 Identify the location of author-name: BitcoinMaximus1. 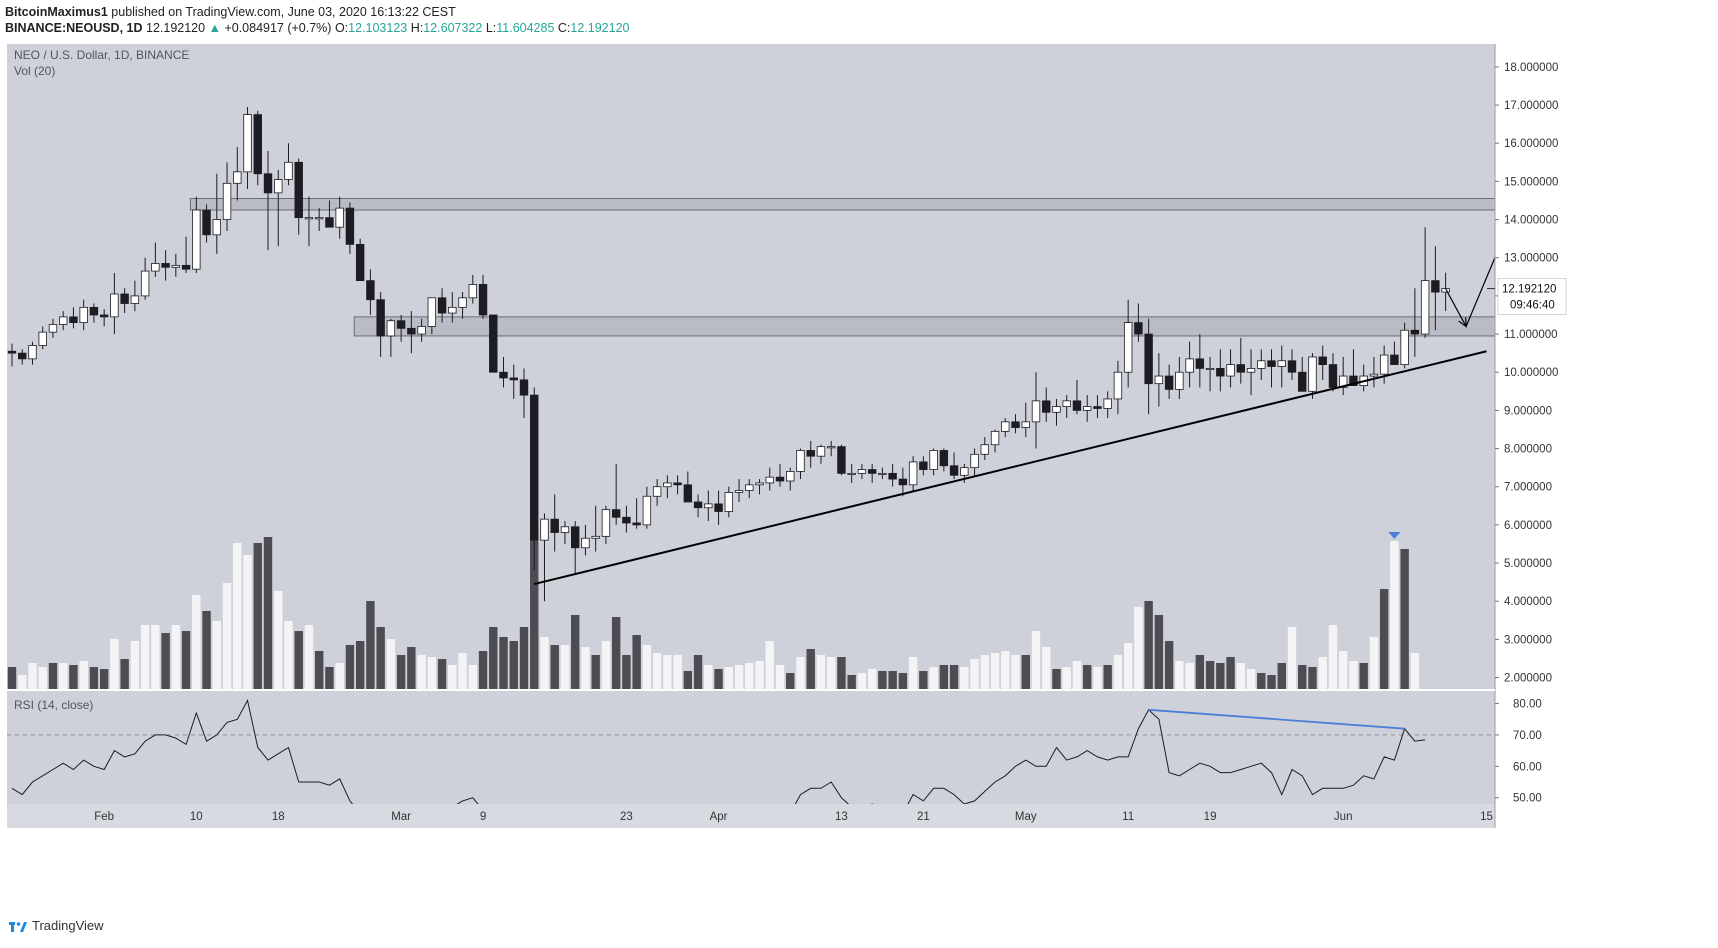
(56, 12).